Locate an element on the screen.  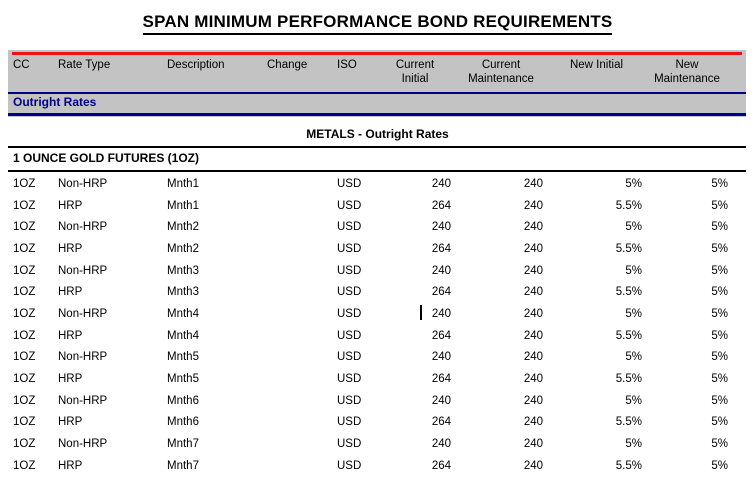
table-row: 1OZ Non-HRP Mnth7 USD 240 240 5% 5% is located at coordinates (377, 444).